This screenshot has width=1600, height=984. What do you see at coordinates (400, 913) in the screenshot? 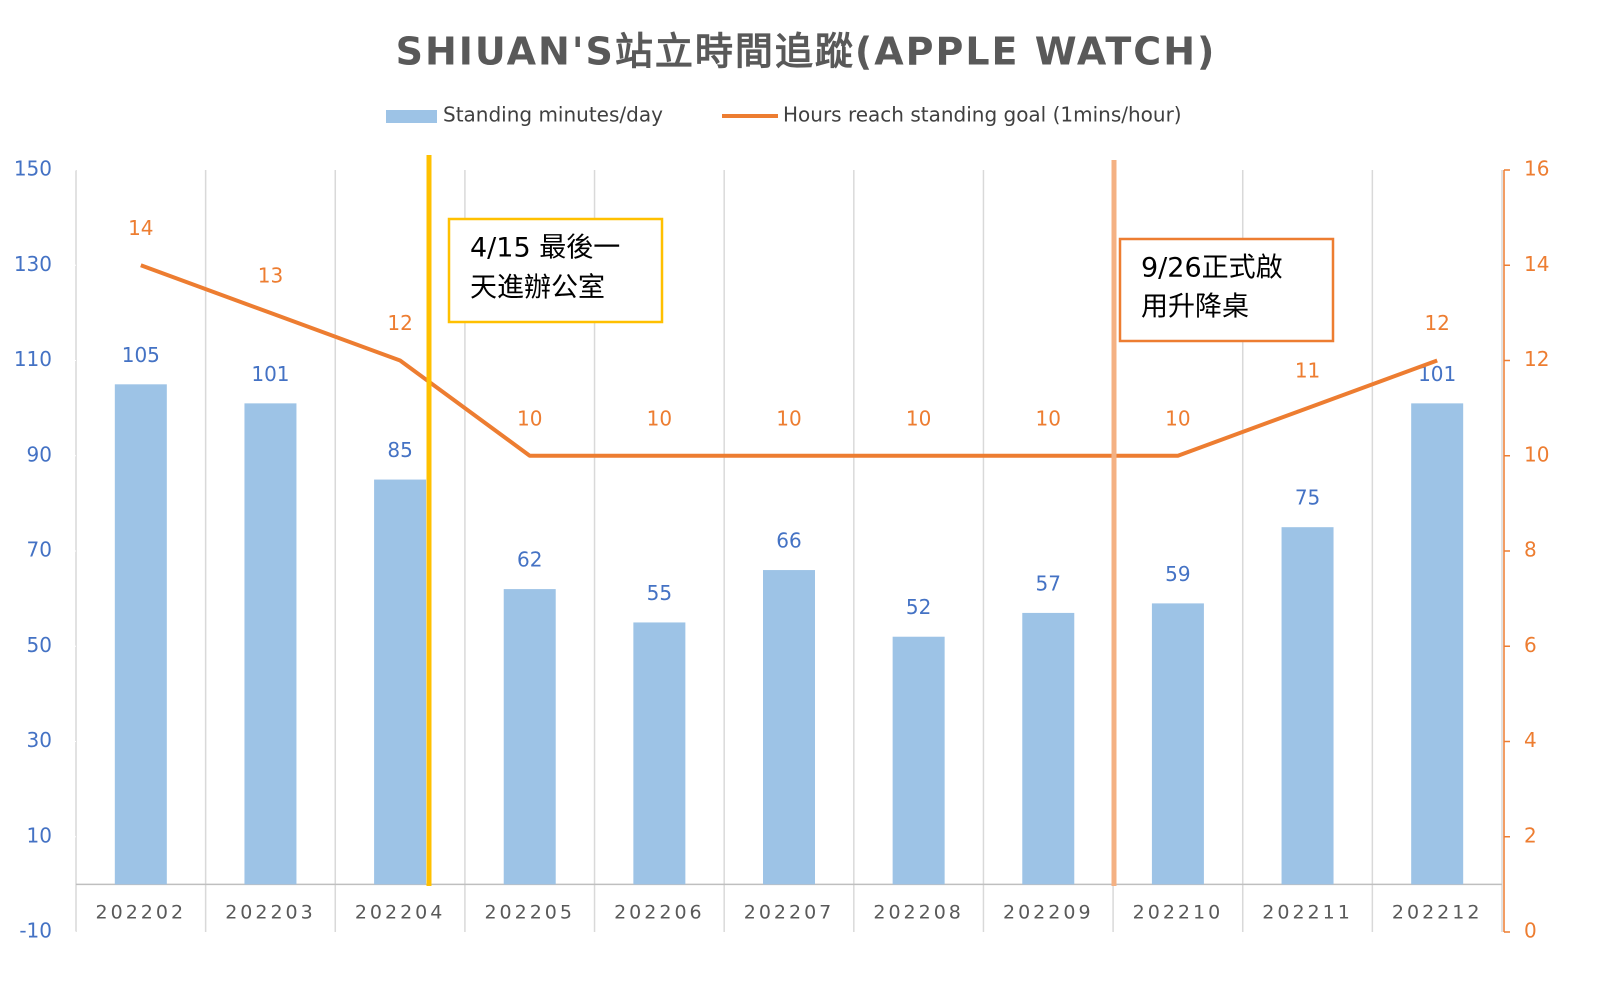
I see `x-tick-label: 202204` at bounding box center [400, 913].